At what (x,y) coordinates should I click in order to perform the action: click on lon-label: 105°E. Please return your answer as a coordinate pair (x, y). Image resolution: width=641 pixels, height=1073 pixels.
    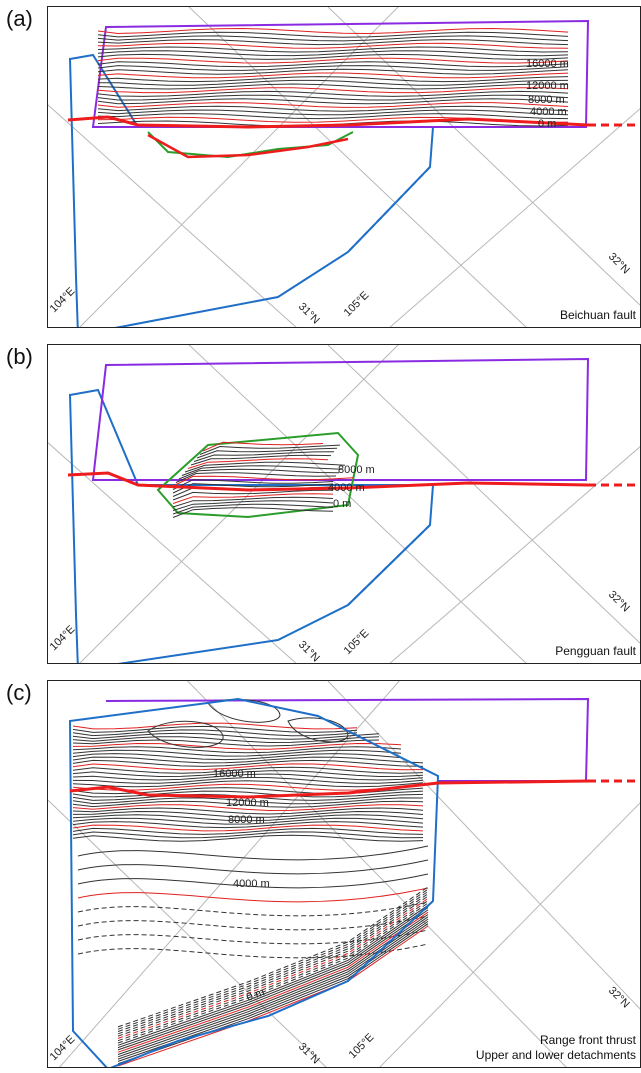
    Looking at the image, I should click on (357, 304).